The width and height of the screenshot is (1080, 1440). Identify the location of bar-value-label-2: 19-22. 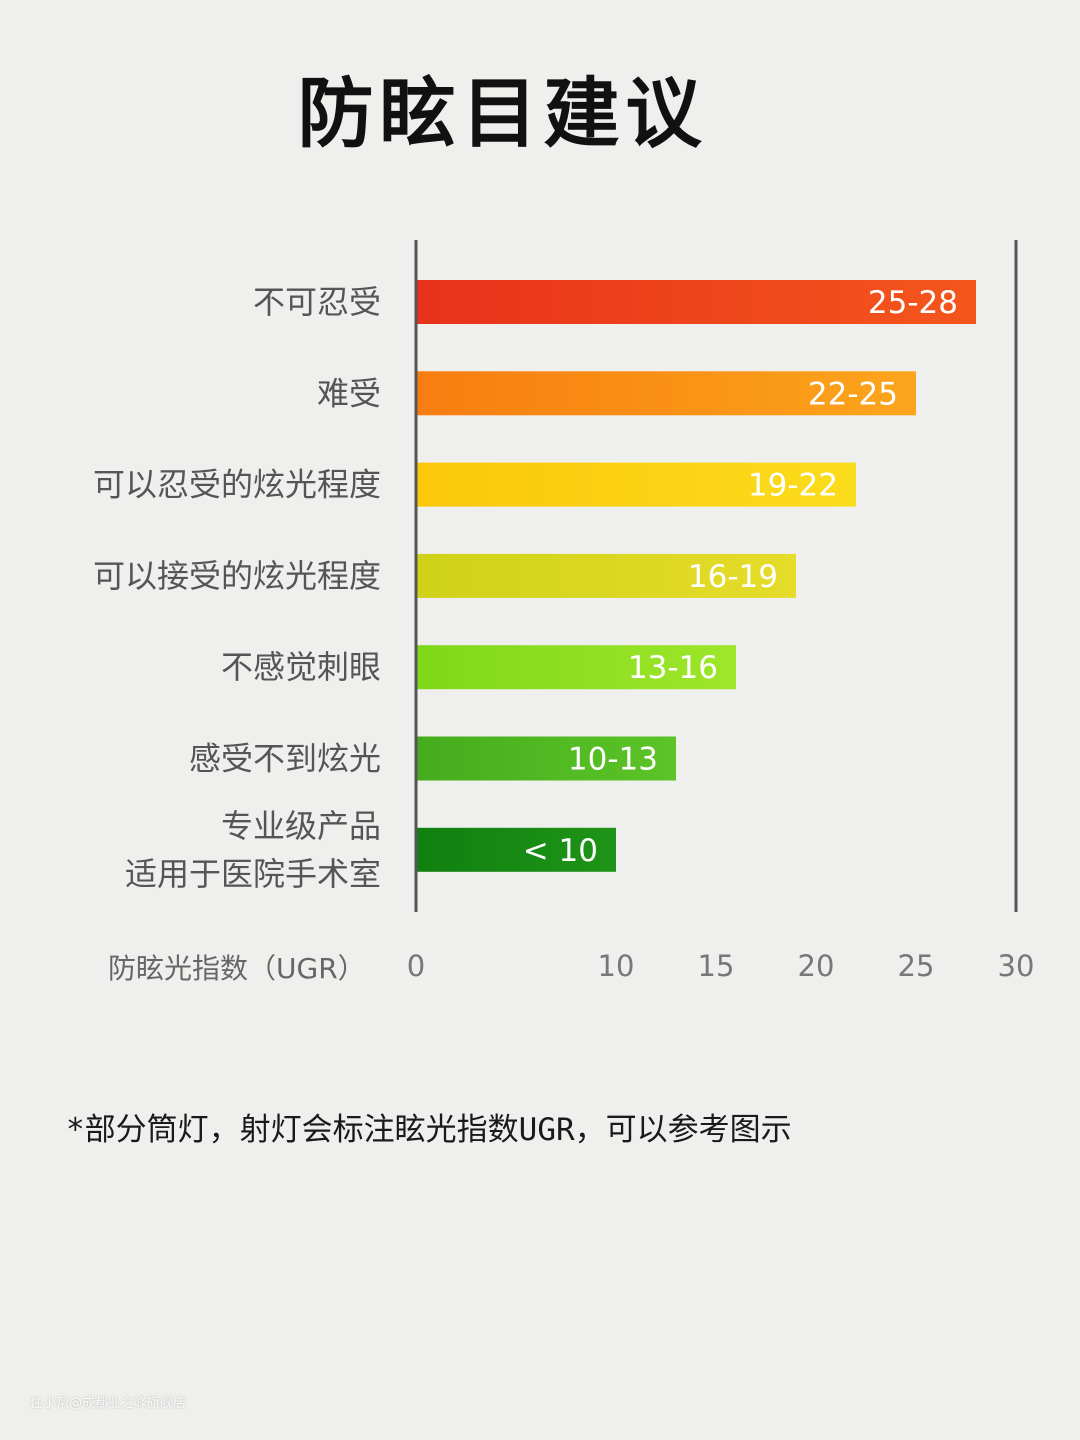
(793, 486).